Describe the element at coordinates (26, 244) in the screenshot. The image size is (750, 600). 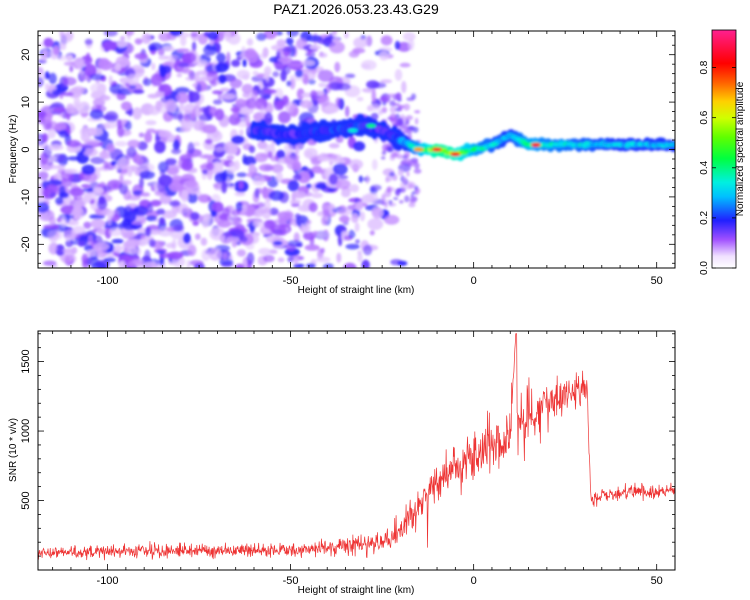
I see `y-tick-label: -20` at that location.